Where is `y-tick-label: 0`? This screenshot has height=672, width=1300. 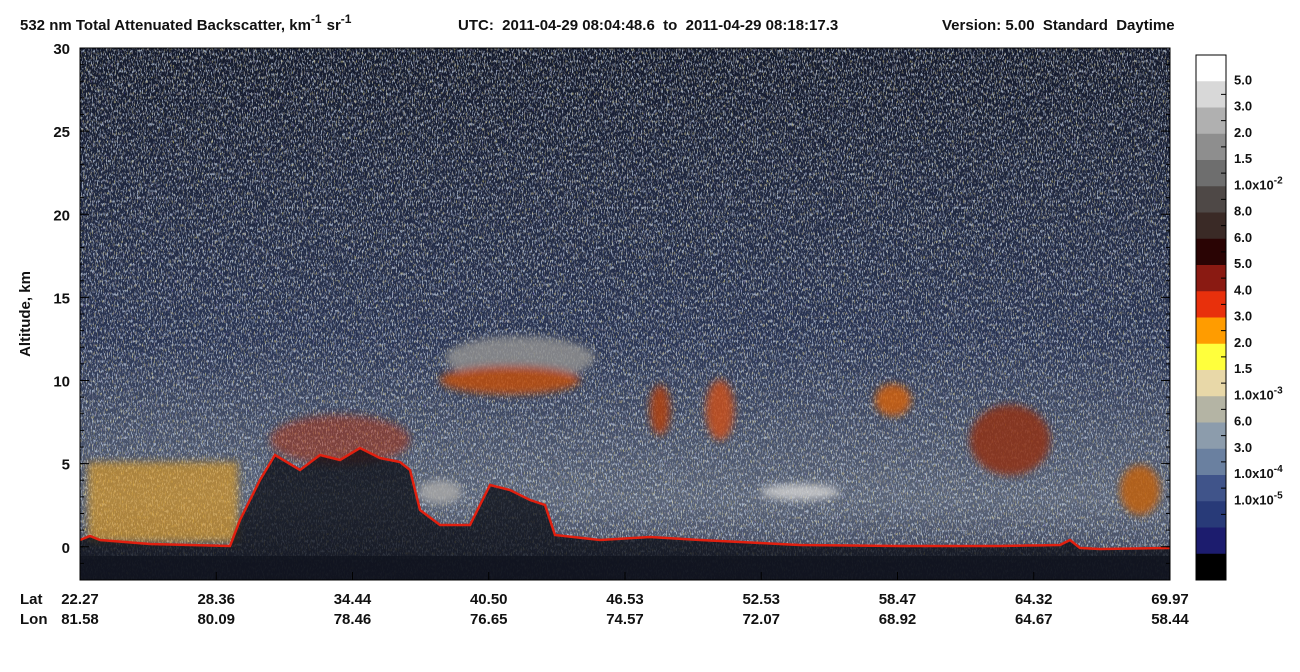 y-tick-label: 0 is located at coordinates (66, 548).